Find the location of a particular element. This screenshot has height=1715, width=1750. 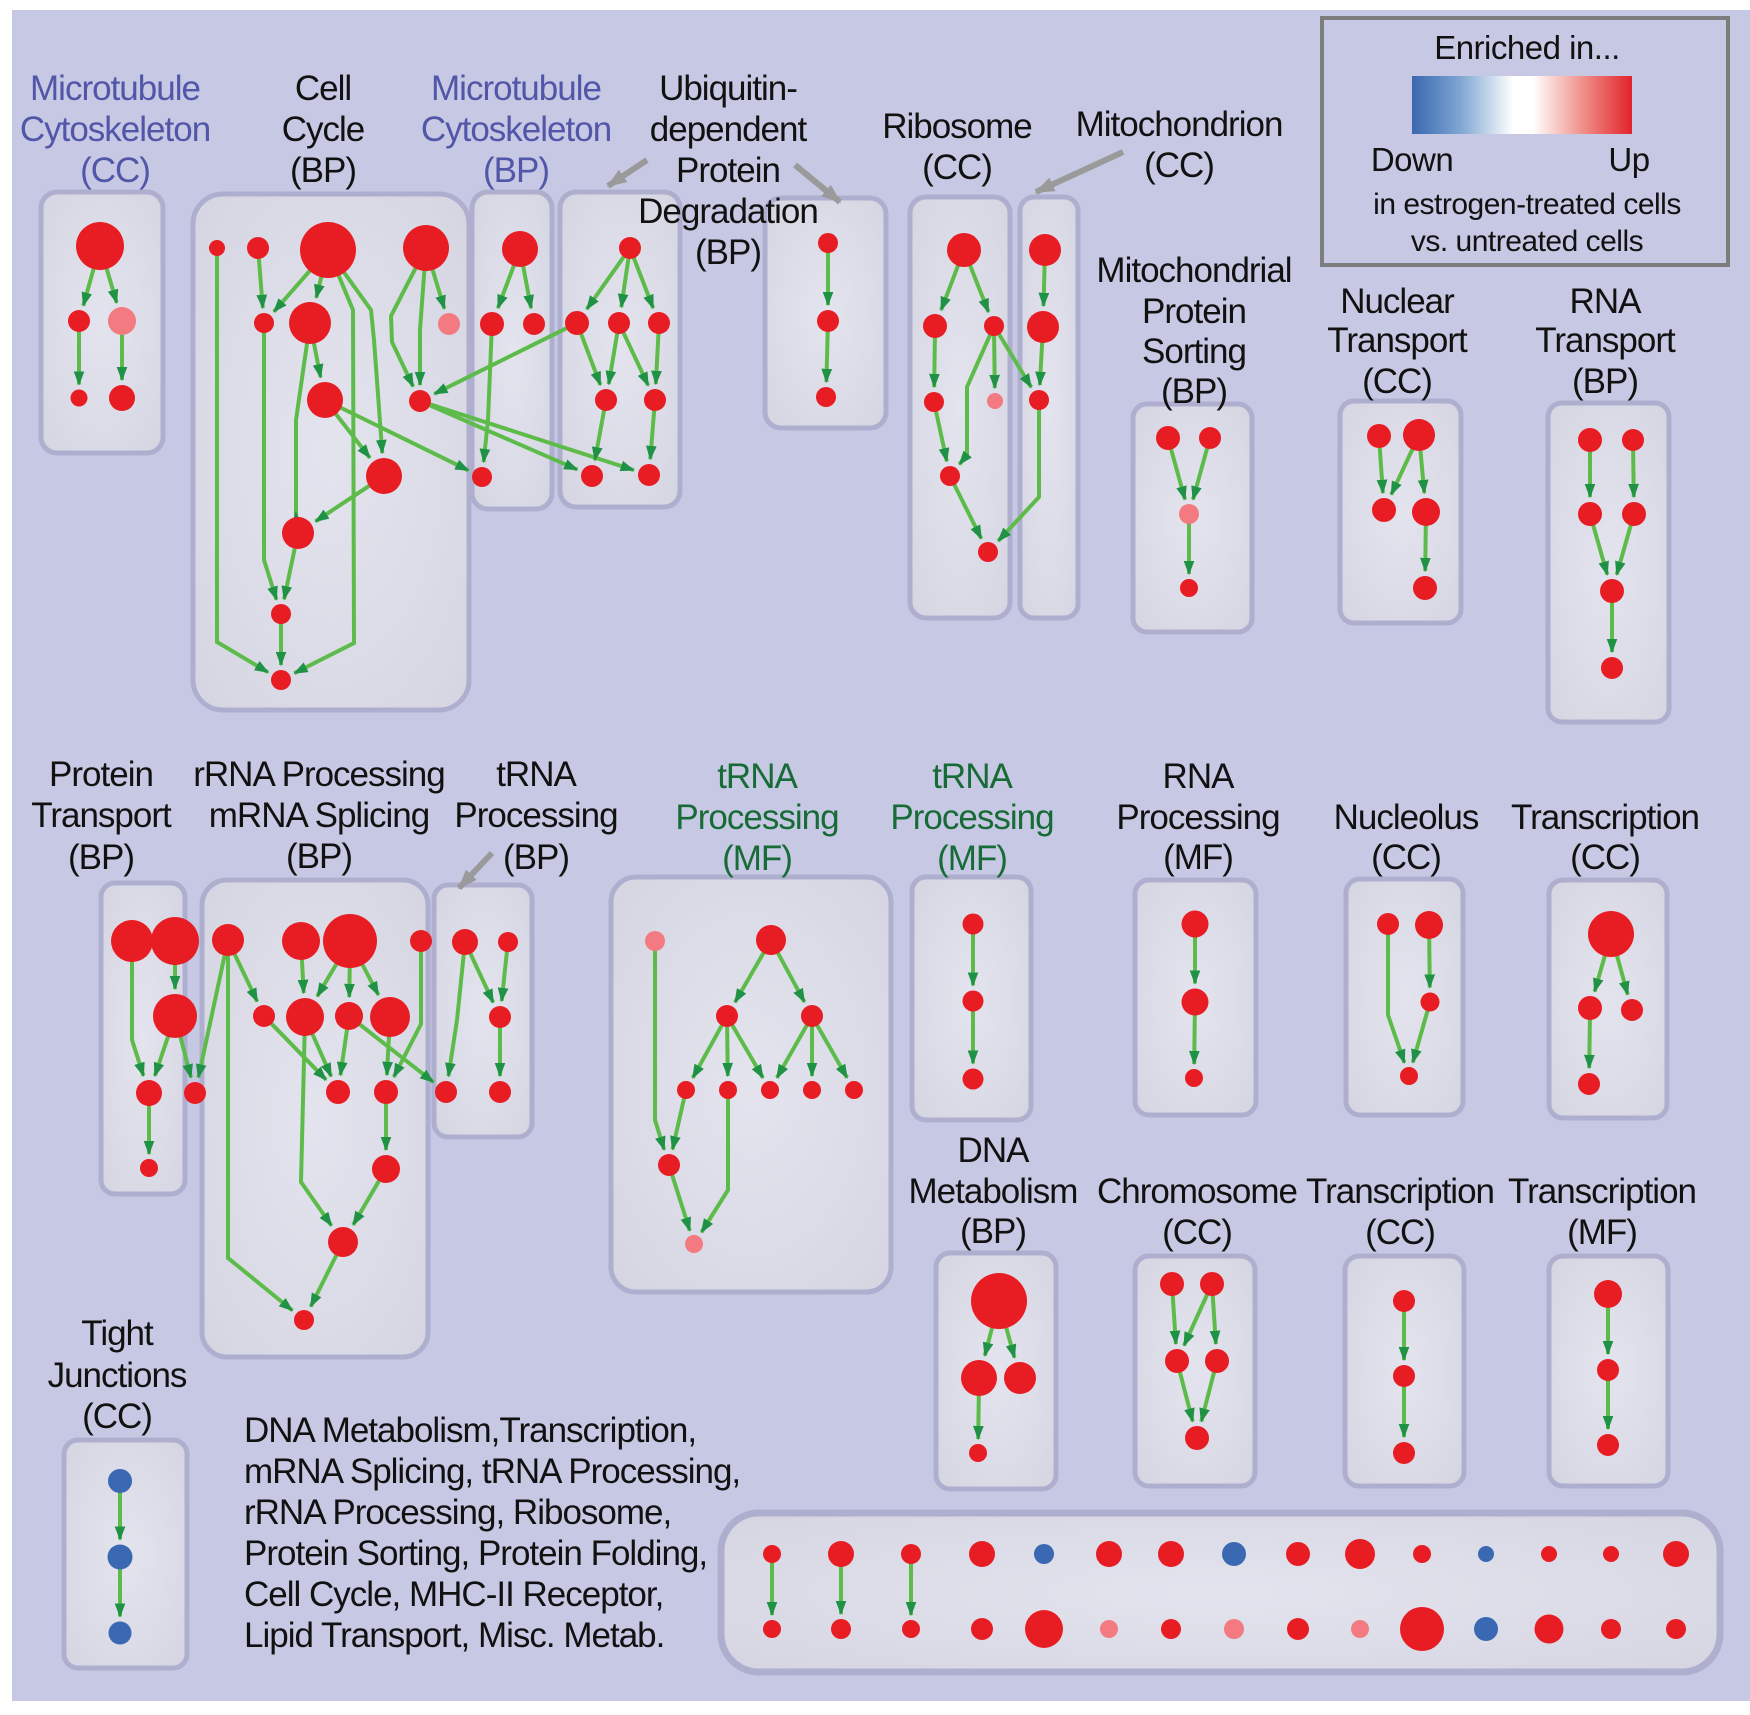

svg-text: mRNA Splicing is located at coordinates (319, 815).